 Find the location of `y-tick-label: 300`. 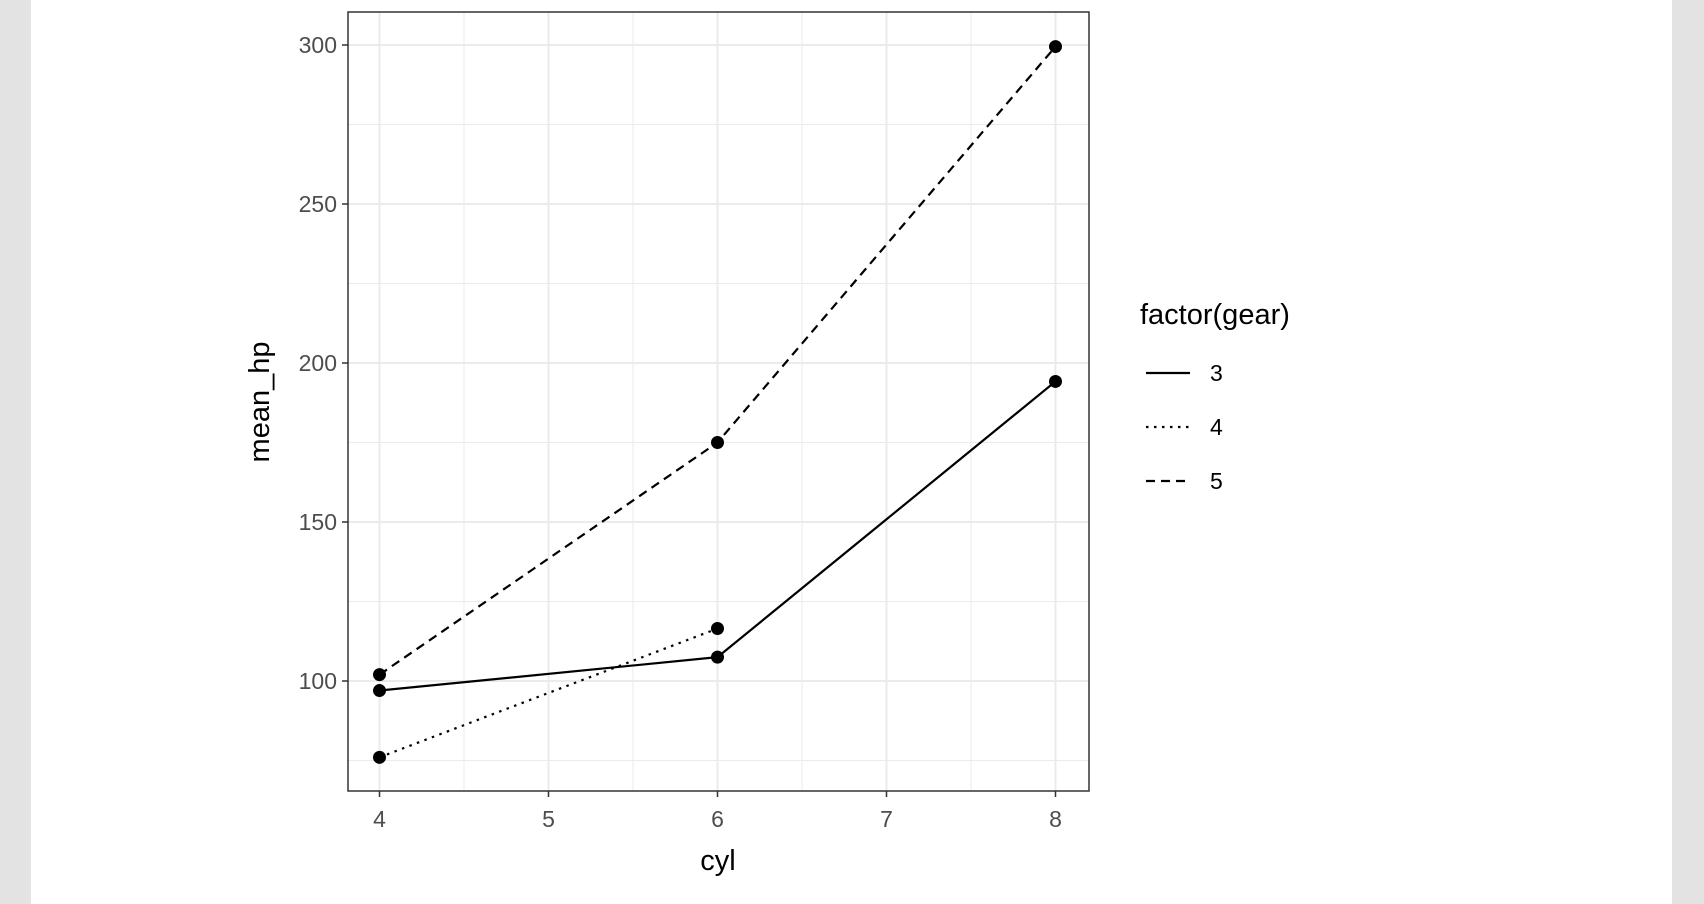

y-tick-label: 300 is located at coordinates (318, 45).